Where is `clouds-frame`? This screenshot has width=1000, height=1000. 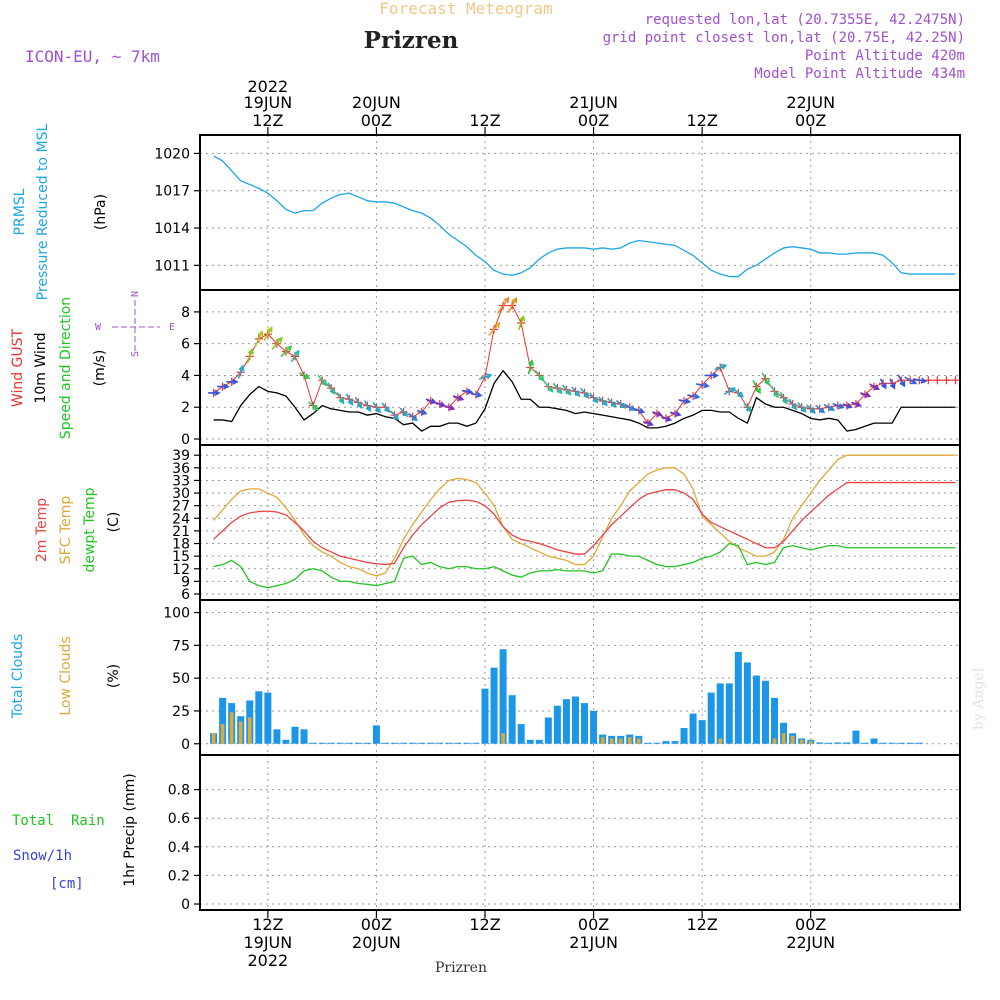 clouds-frame is located at coordinates (580, 677).